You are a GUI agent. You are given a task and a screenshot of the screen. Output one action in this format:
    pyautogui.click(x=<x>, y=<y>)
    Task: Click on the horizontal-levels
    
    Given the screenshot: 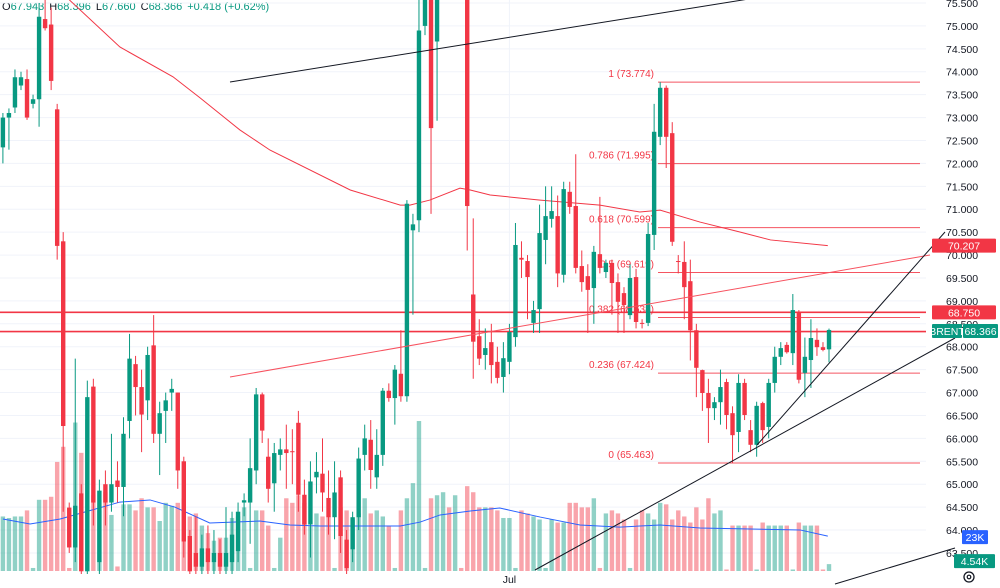 What is the action you would take?
    pyautogui.click(x=463, y=322)
    